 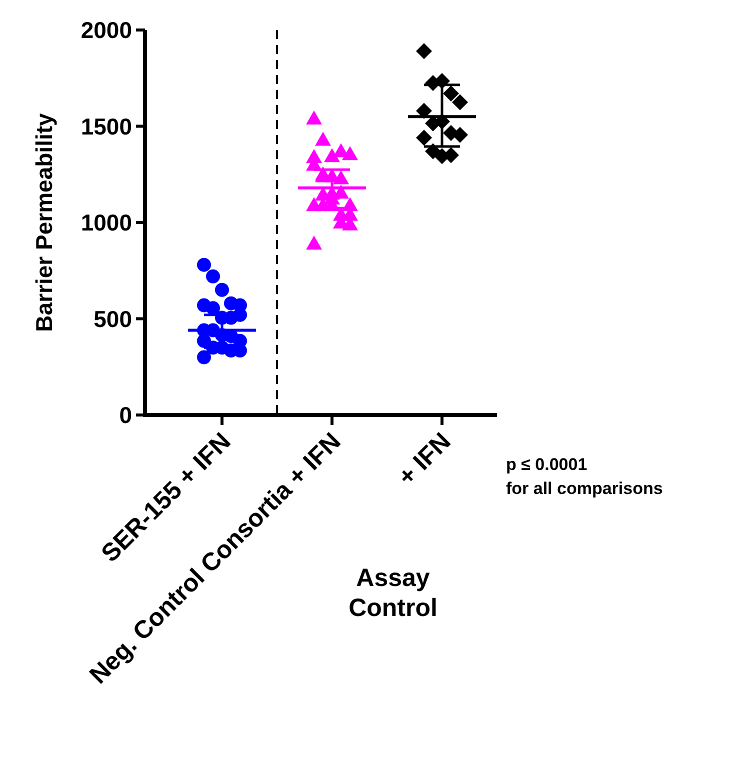 What do you see at coordinates (106, 223) in the screenshot?
I see `y-tick-label: 1000` at bounding box center [106, 223].